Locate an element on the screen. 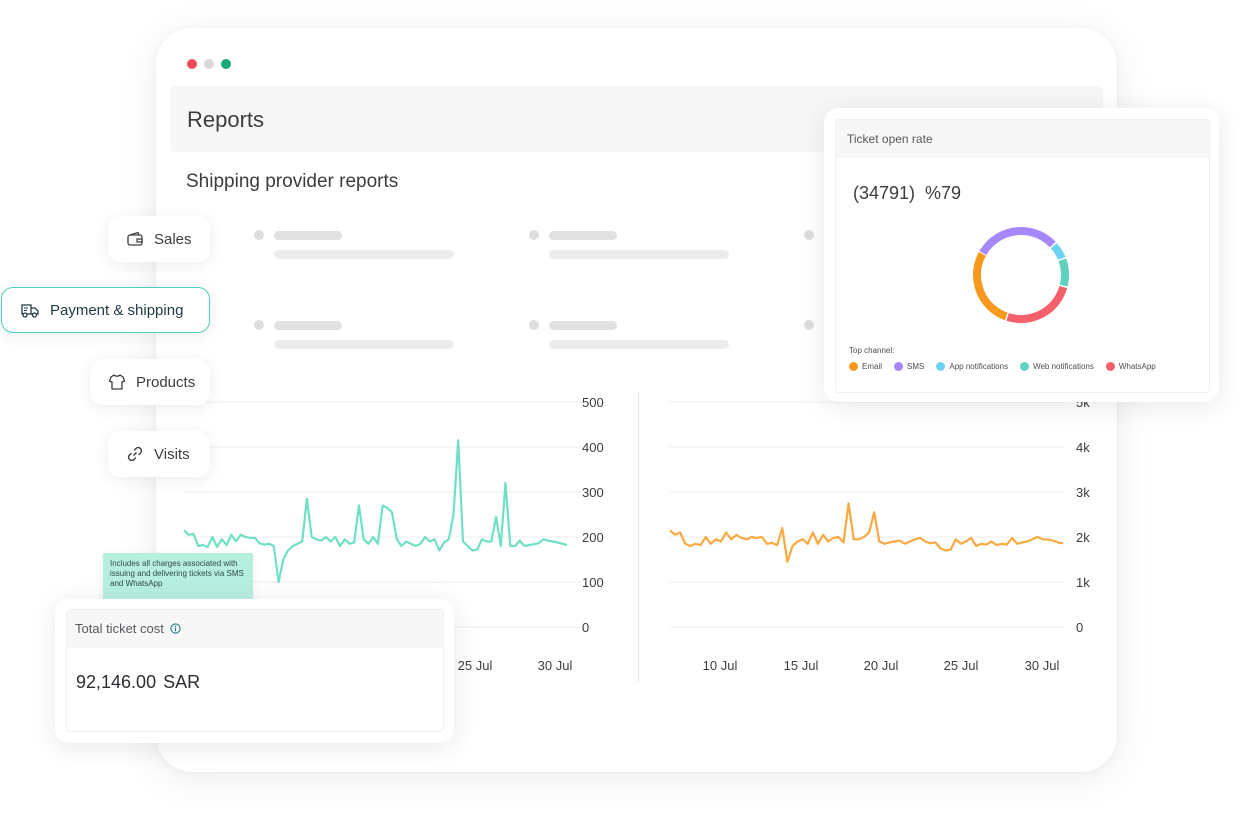 Image resolution: width=1253 pixels, height=817 pixels. legend-item: Web notifications is located at coordinates (1057, 366).